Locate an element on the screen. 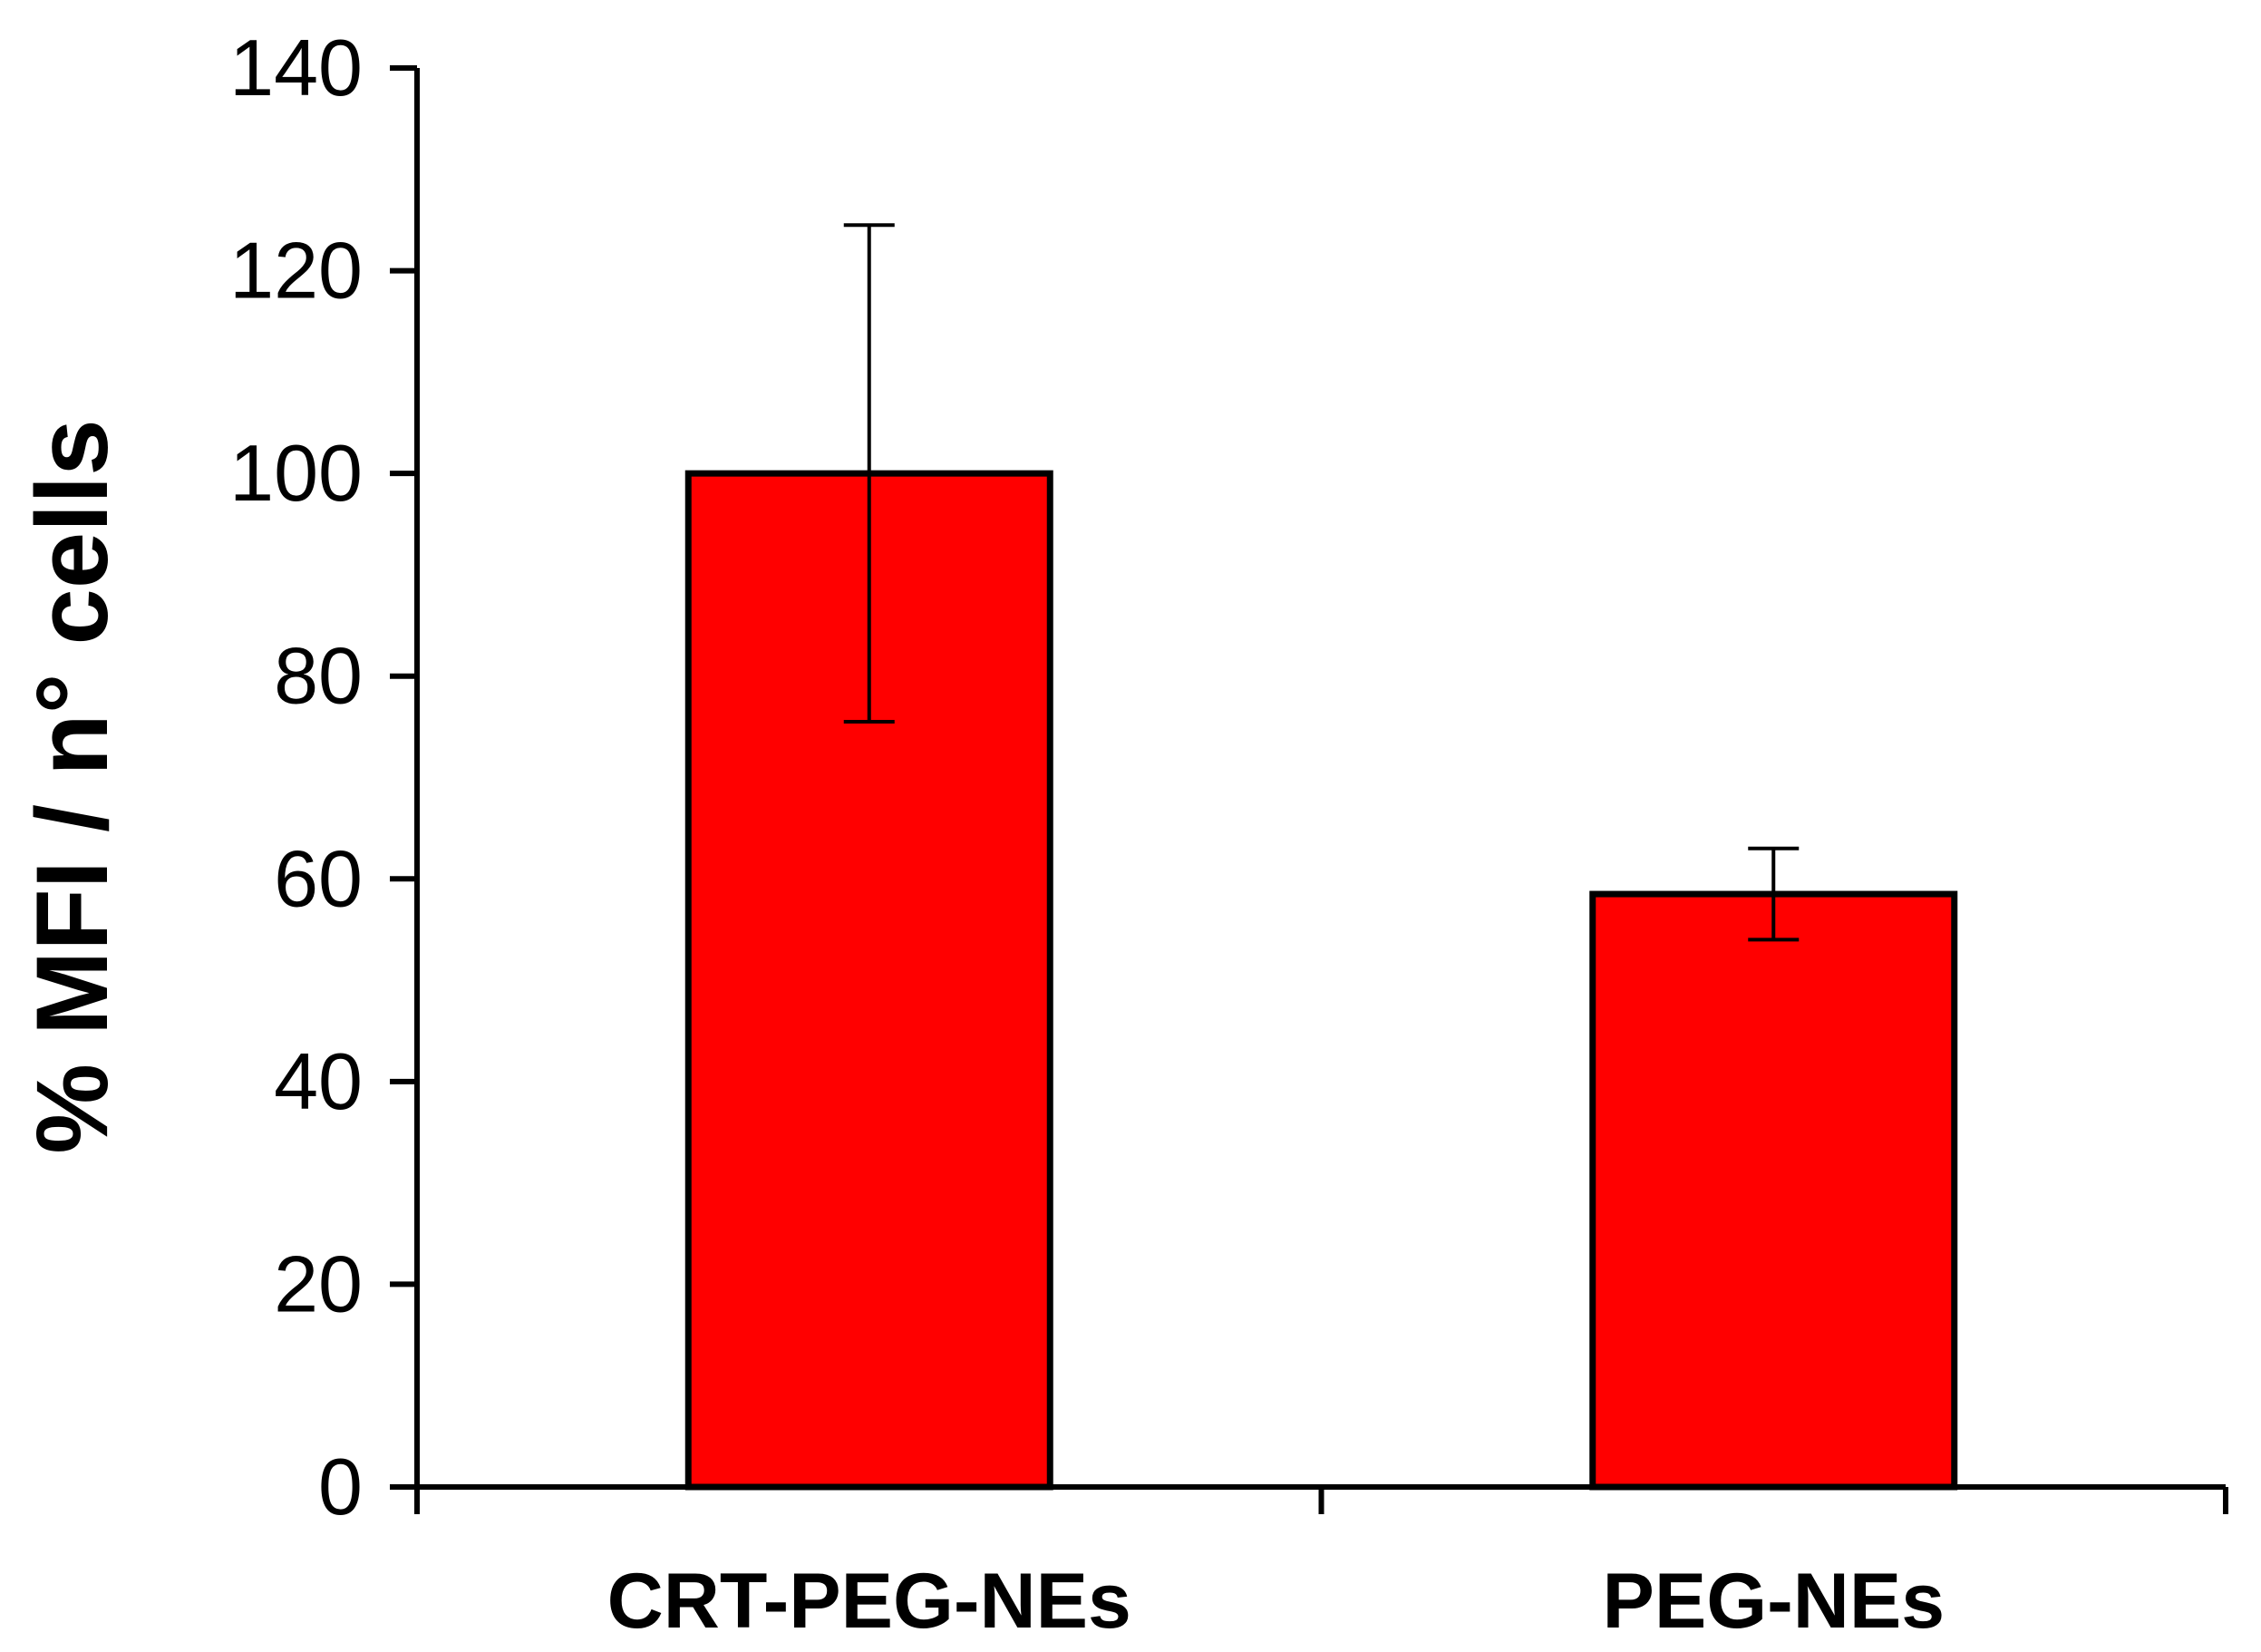 This screenshot has height=1652, width=2261. y-tick-label: 20 is located at coordinates (318, 1283).